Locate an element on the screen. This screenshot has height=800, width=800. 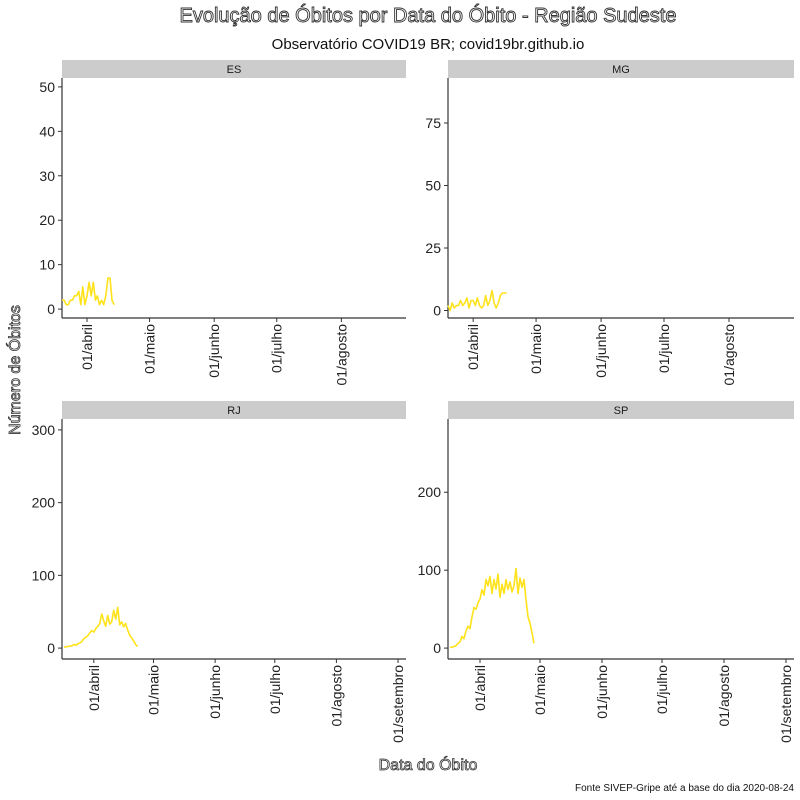
facet-label: RJ is located at coordinates (233, 411).